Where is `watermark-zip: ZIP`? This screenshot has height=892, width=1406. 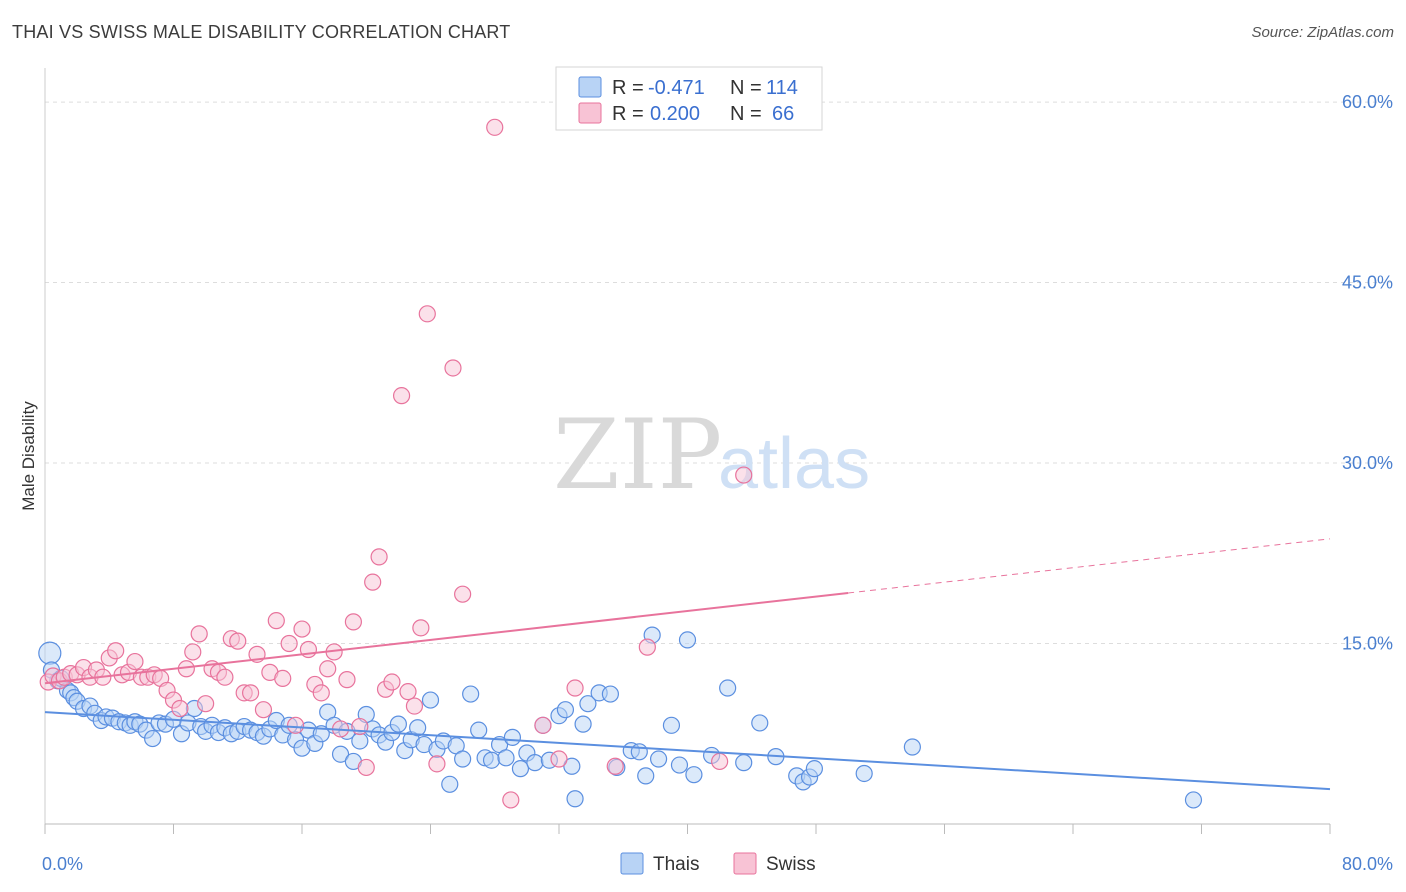 watermark-zip: ZIP is located at coordinates (637, 455).